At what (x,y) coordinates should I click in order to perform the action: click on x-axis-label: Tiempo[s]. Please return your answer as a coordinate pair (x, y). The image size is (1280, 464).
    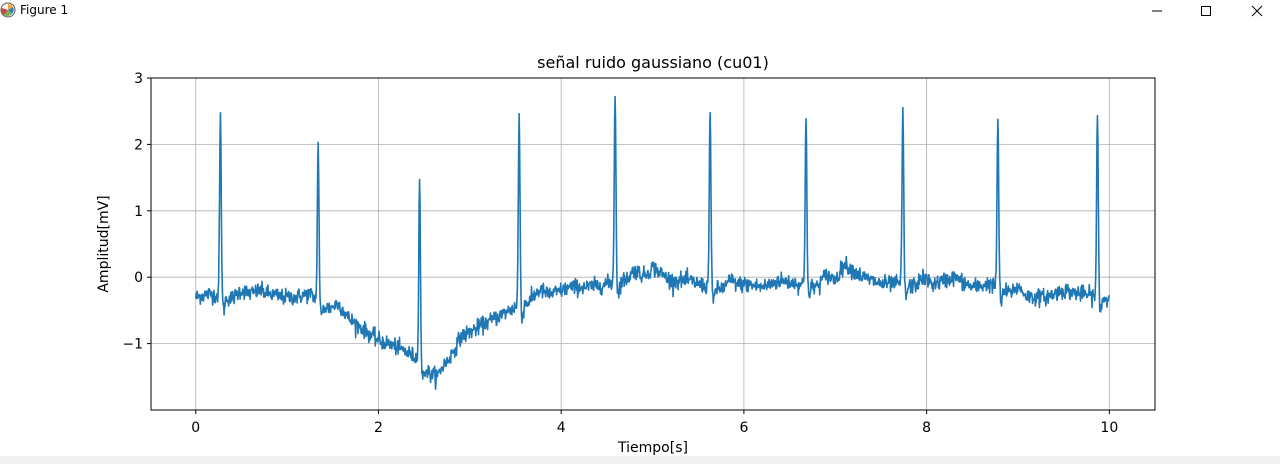
    Looking at the image, I should click on (652, 448).